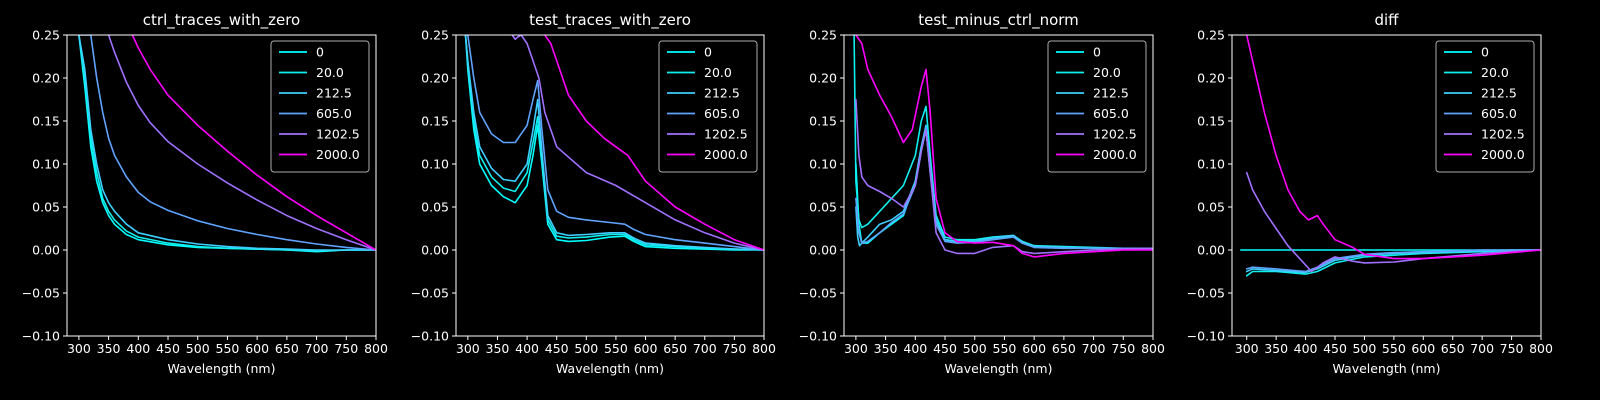 Image resolution: width=1600 pixels, height=400 pixels. Describe the element at coordinates (610, 20) in the screenshot. I see `chart-title: test_traces_with_zero` at that location.